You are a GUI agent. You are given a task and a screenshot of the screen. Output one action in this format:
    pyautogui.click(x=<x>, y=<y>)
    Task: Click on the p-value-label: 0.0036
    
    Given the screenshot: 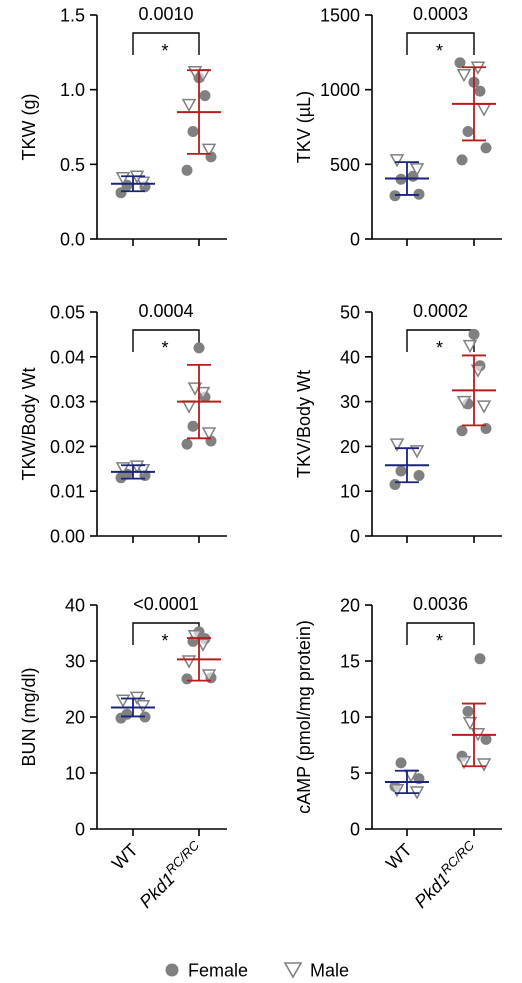 What is the action you would take?
    pyautogui.click(x=440, y=604)
    